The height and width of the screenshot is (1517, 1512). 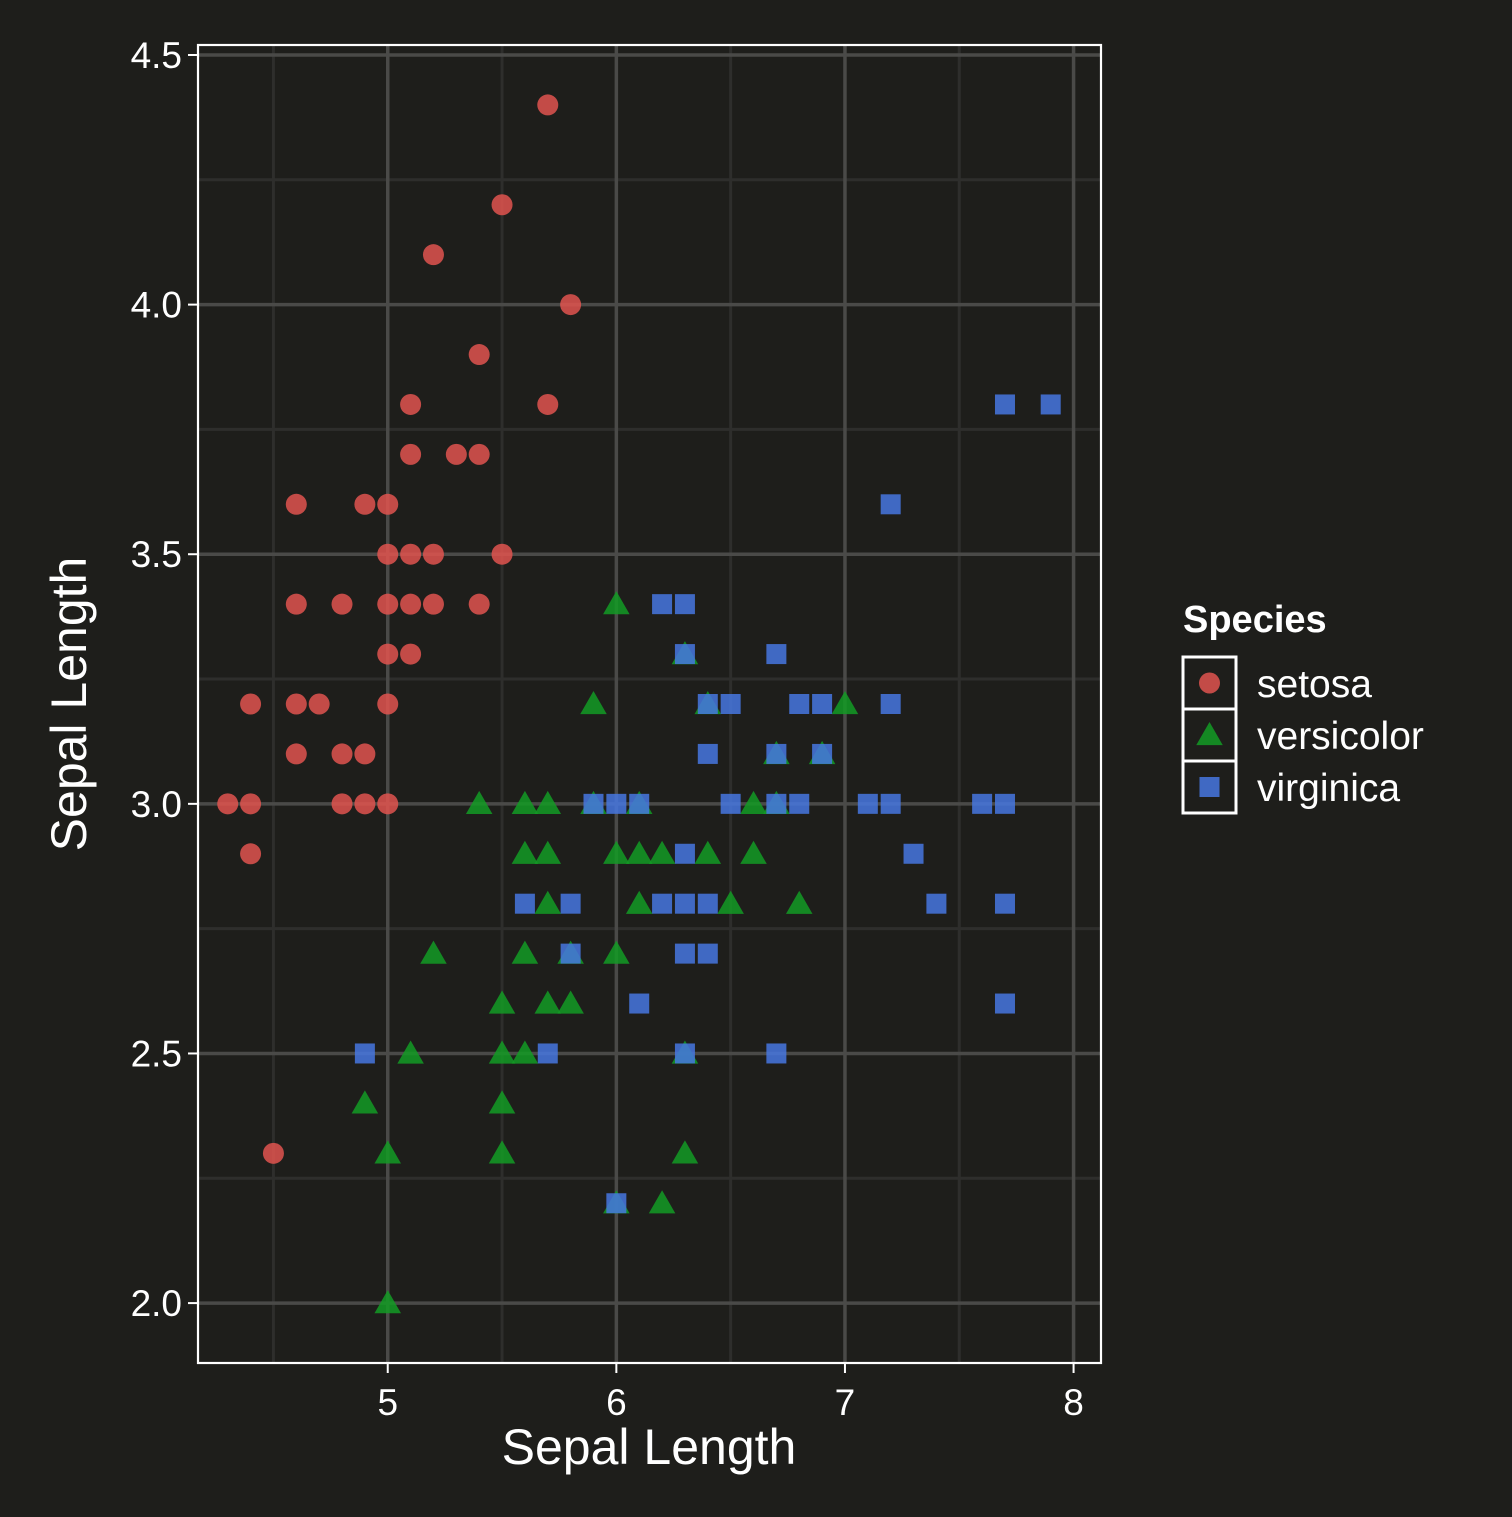 I want to click on y-tick-label: 2.0, so click(x=156, y=1303).